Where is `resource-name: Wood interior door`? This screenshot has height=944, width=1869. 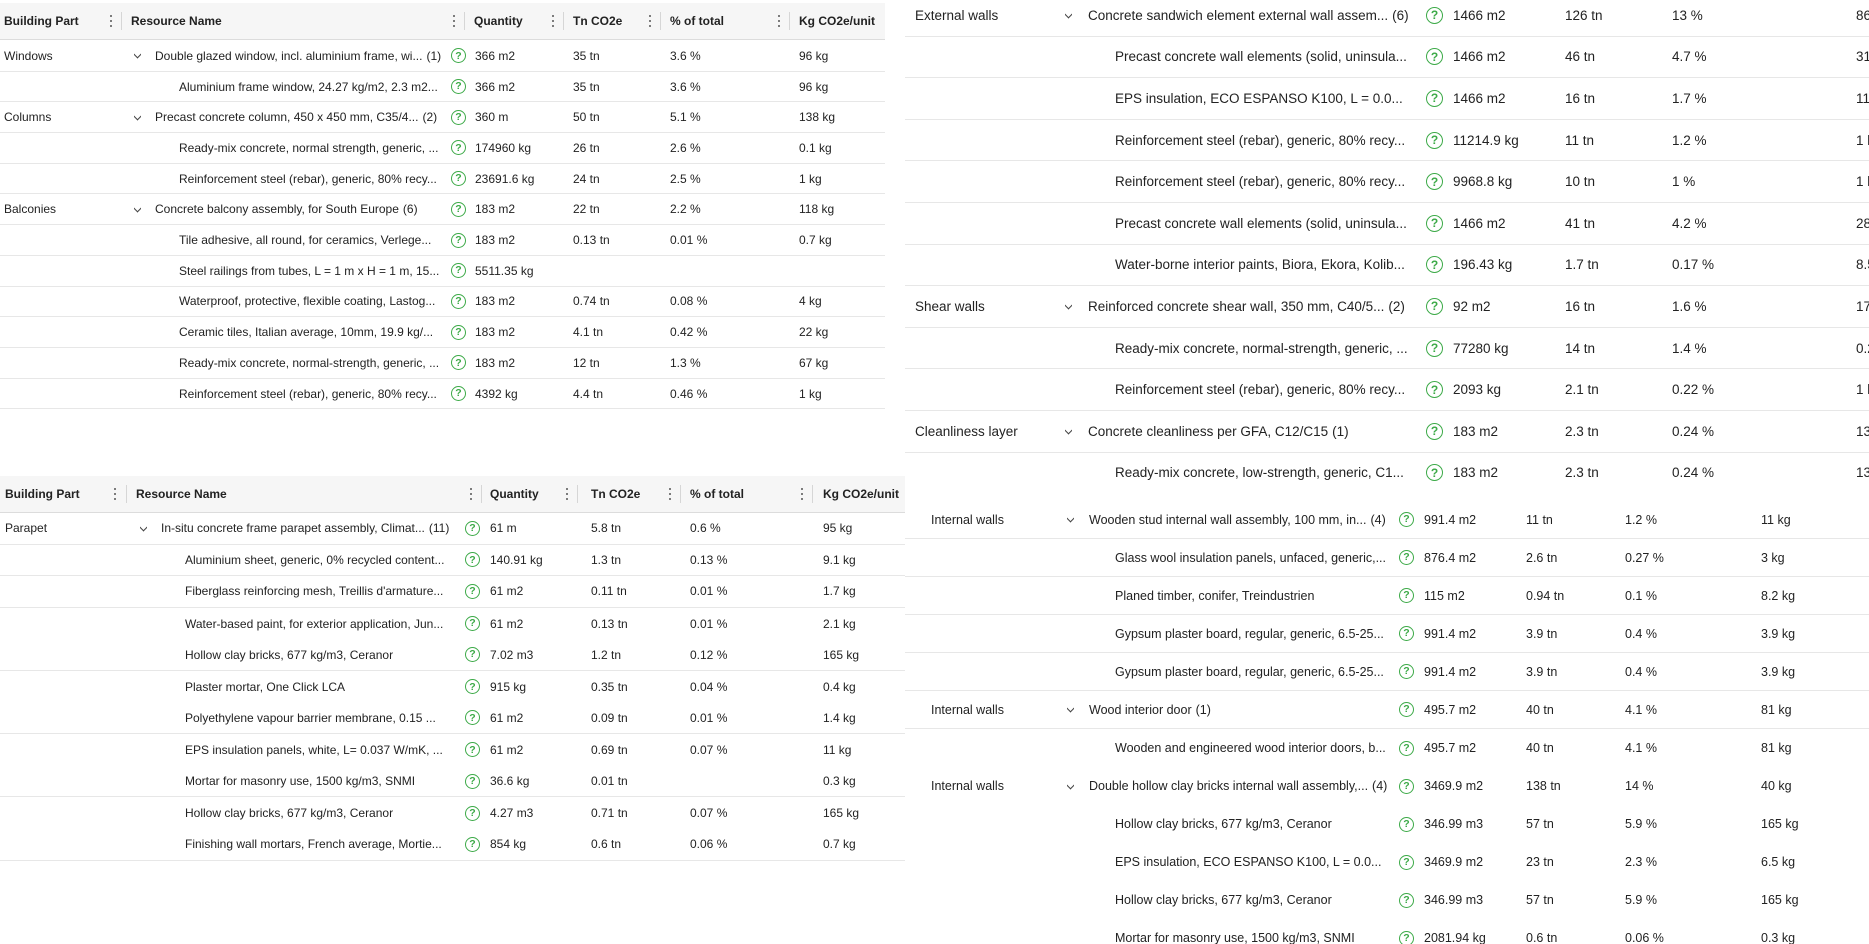
resource-name: Wood interior door is located at coordinates (1140, 709).